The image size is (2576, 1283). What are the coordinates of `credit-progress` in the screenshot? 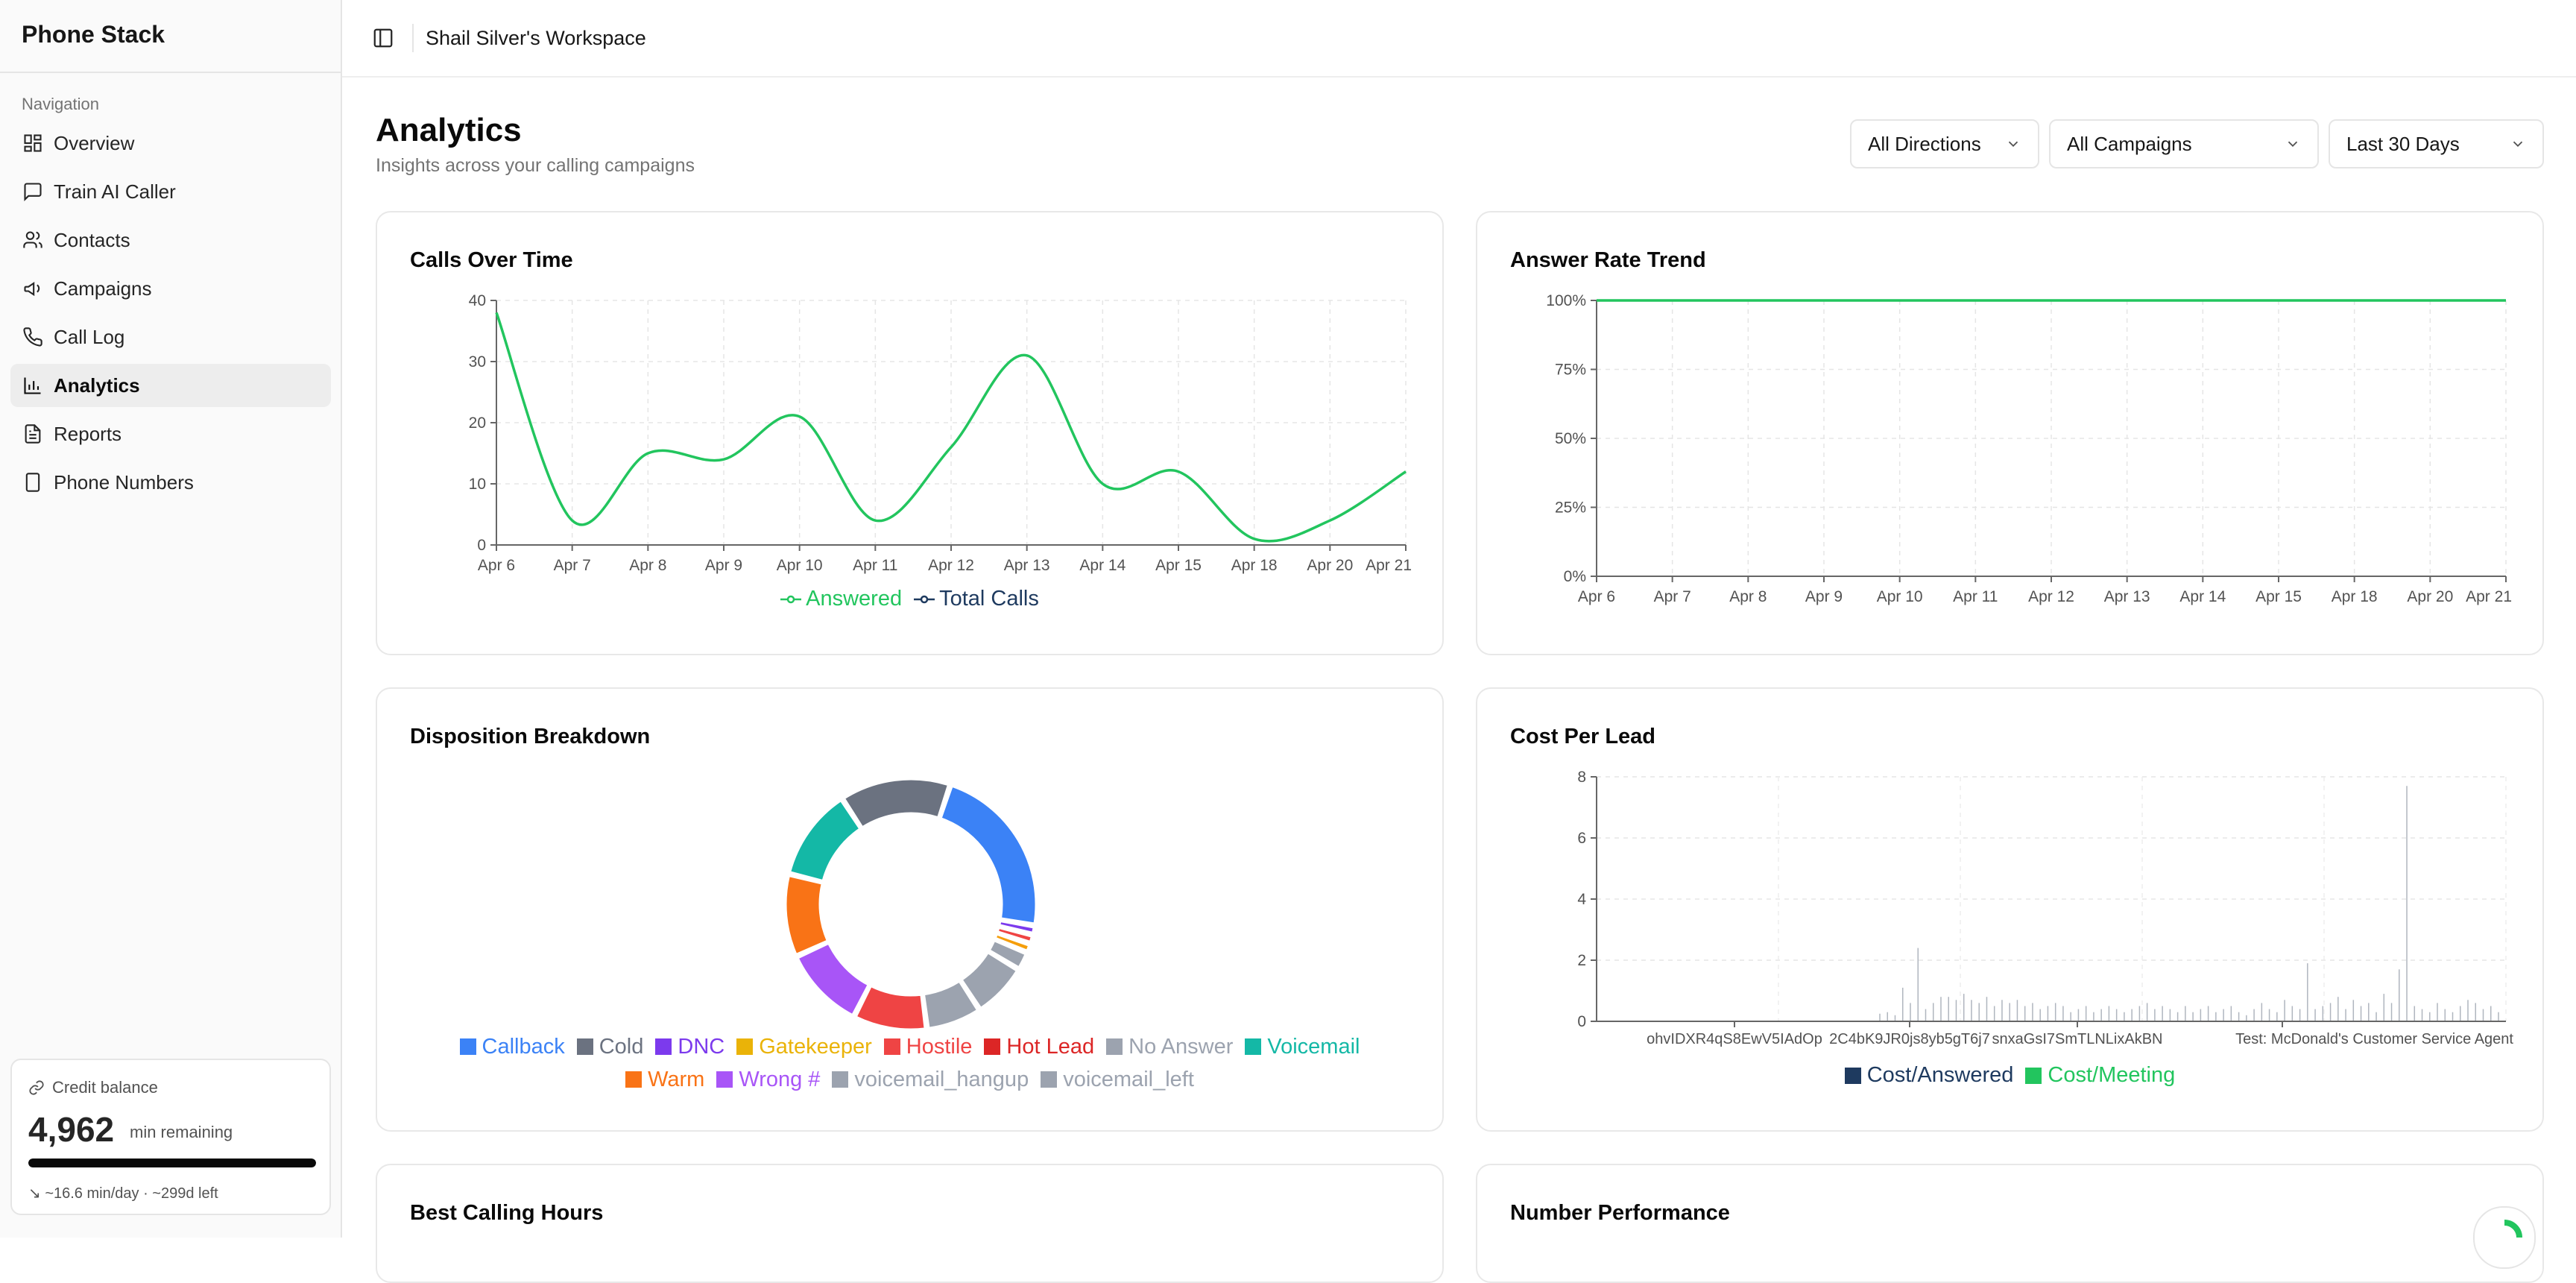 It's located at (172, 1163).